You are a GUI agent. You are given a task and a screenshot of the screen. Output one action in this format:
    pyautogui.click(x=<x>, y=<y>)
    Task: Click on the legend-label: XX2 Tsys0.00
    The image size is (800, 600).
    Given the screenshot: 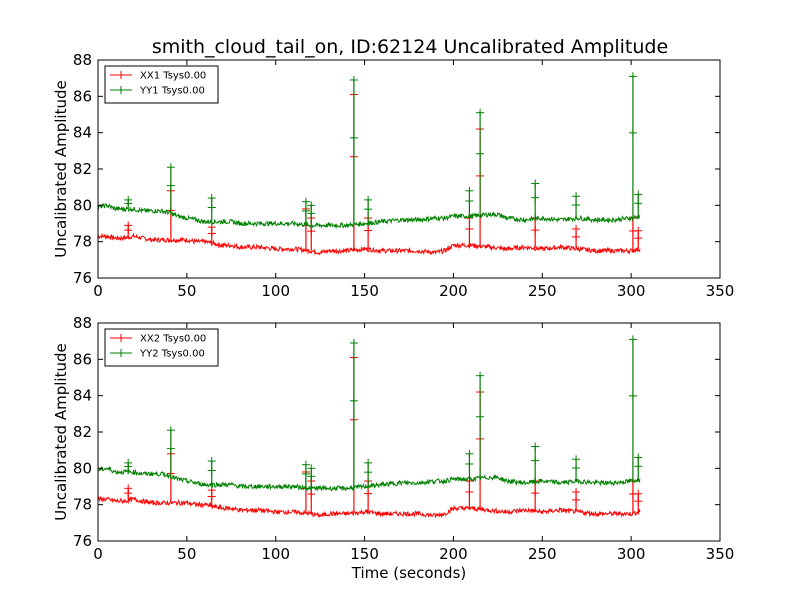 What is the action you would take?
    pyautogui.click(x=173, y=339)
    